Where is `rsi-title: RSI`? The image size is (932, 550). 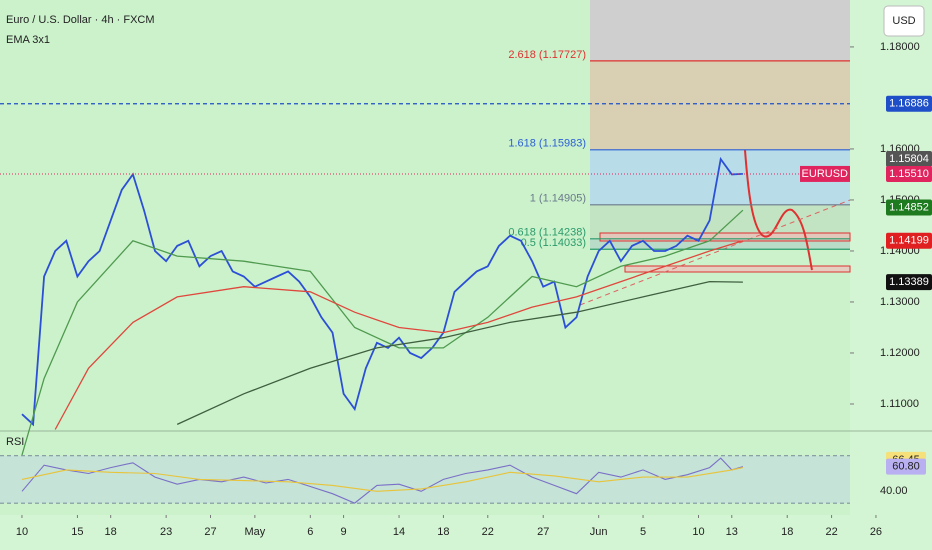 rsi-title: RSI is located at coordinates (15, 442).